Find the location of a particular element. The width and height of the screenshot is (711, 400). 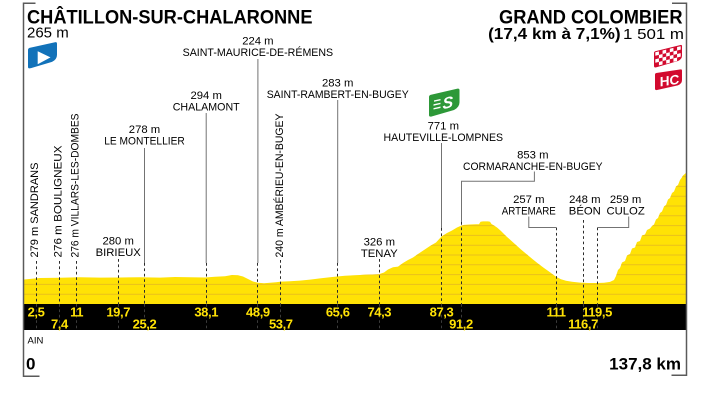

svg-text: 771 m is located at coordinates (443, 126).